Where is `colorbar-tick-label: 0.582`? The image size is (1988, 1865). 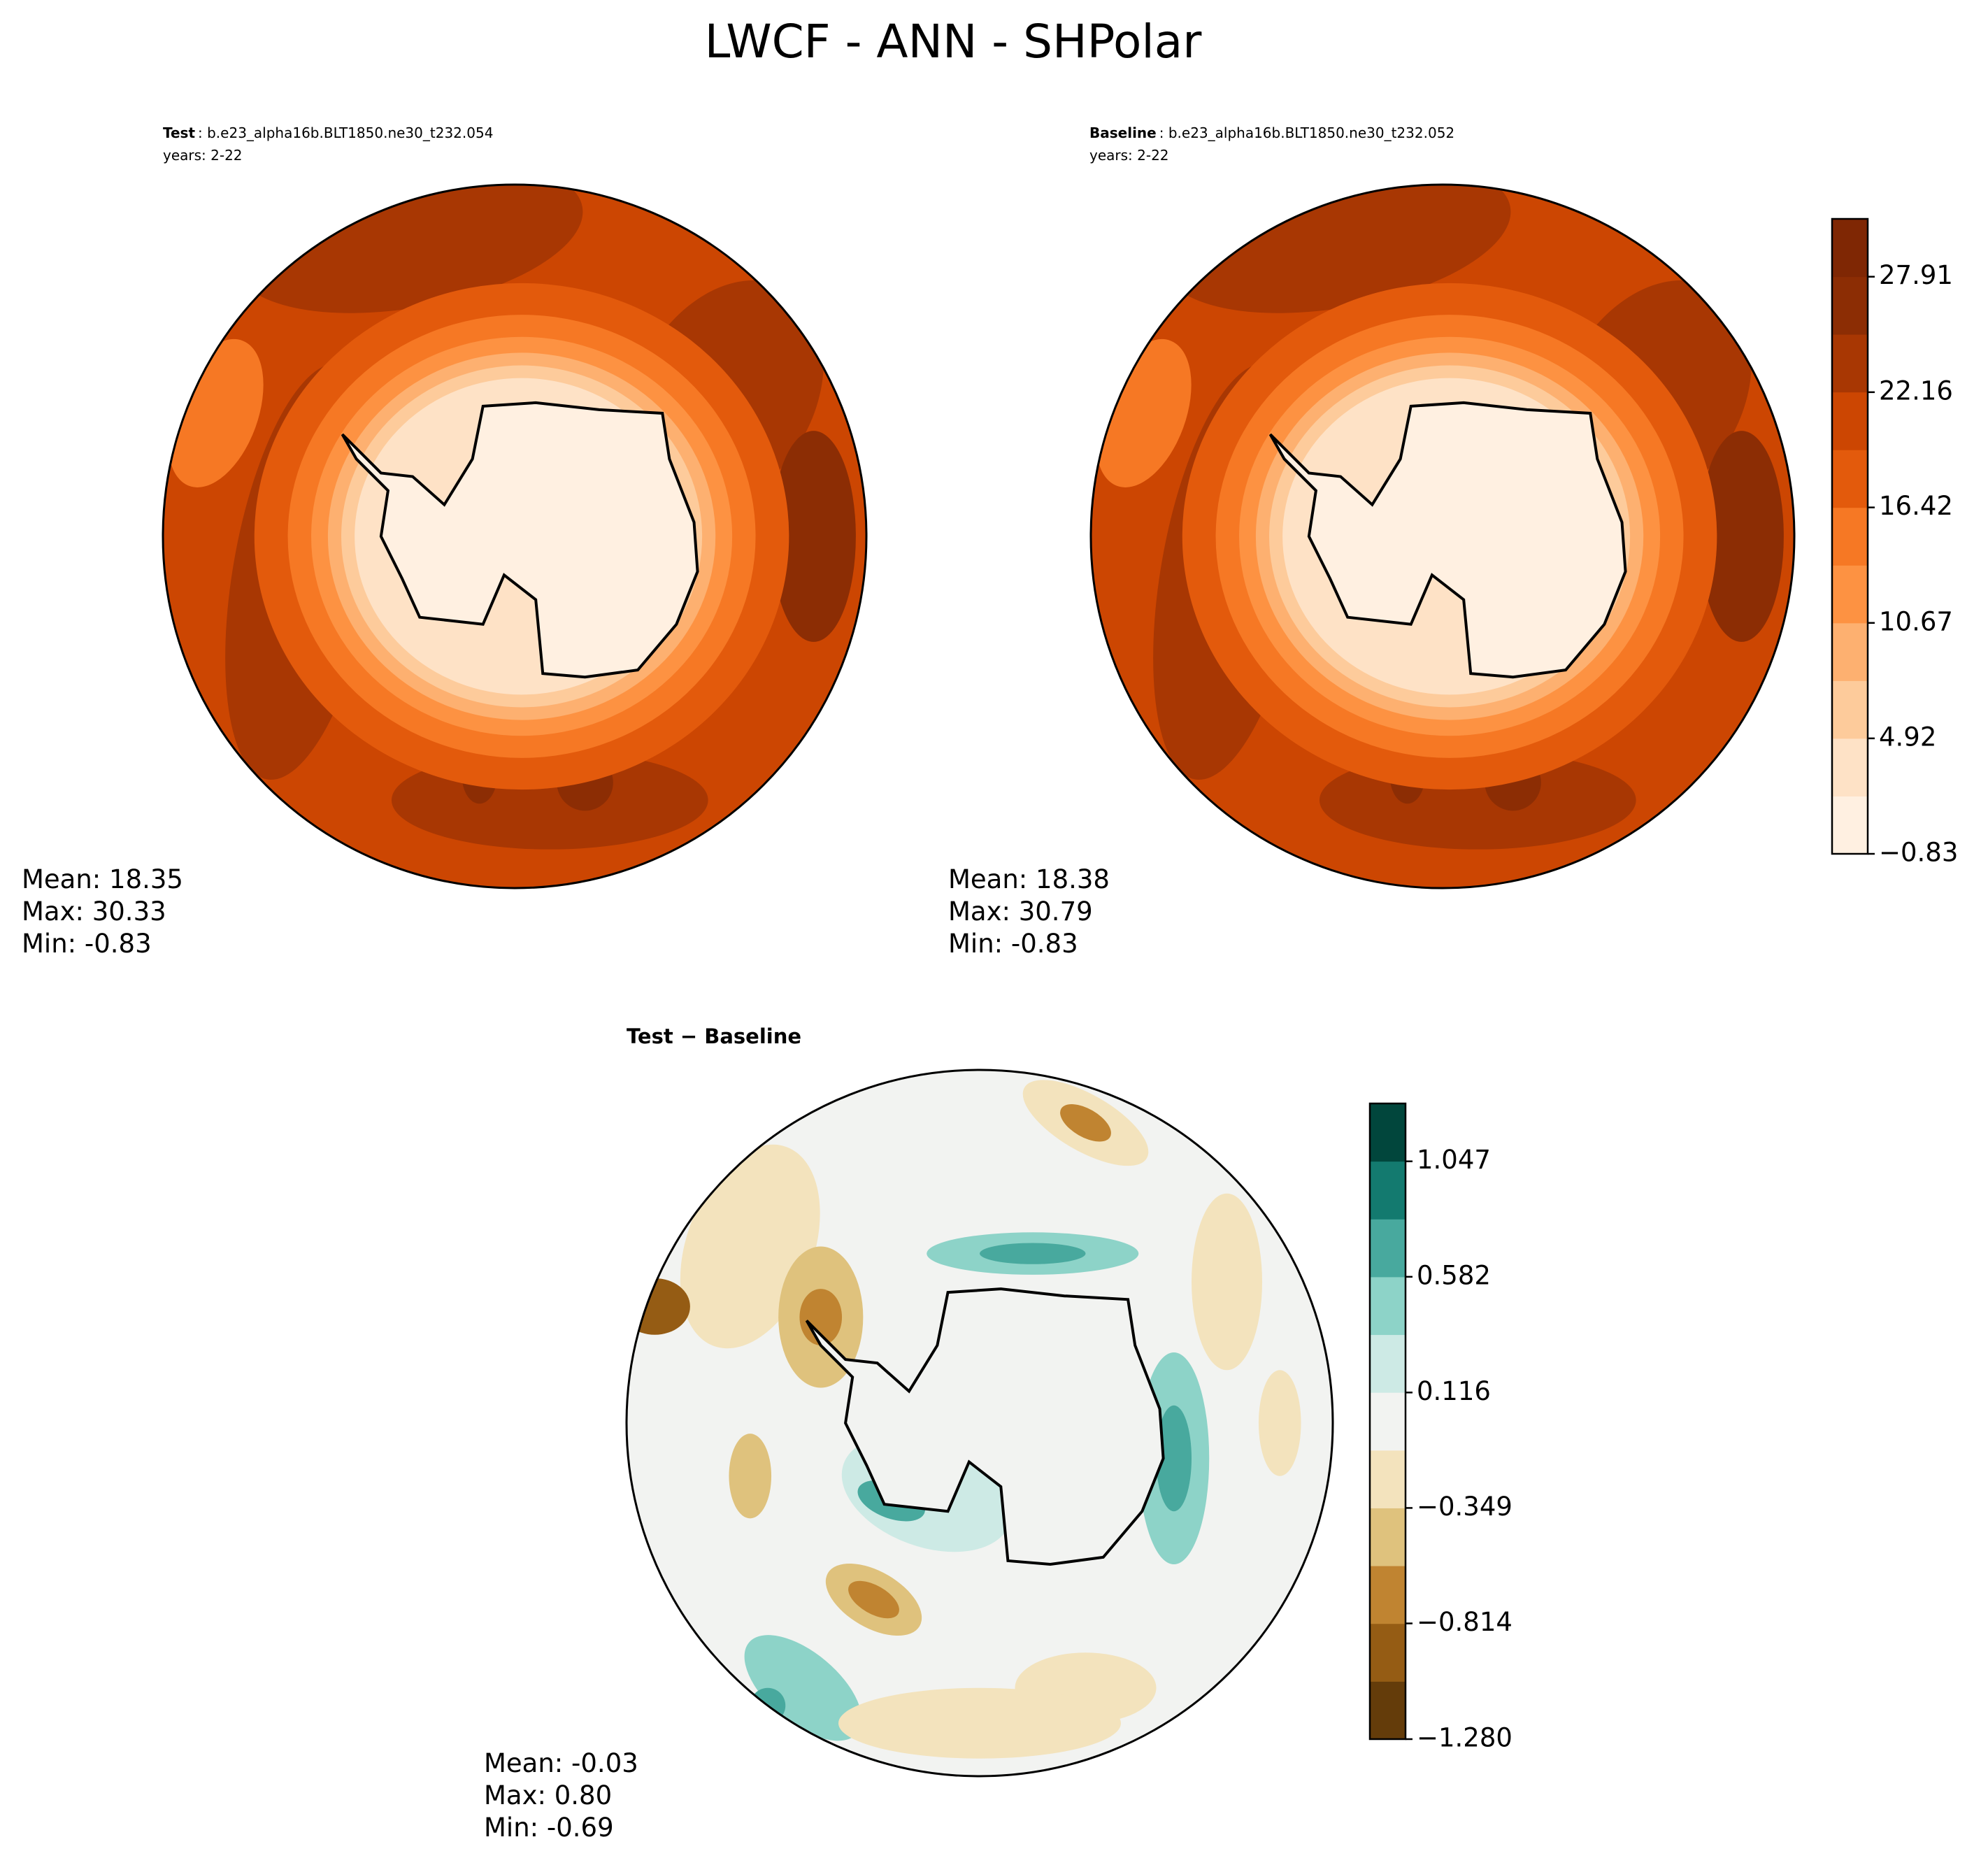 colorbar-tick-label: 0.582 is located at coordinates (1454, 1275).